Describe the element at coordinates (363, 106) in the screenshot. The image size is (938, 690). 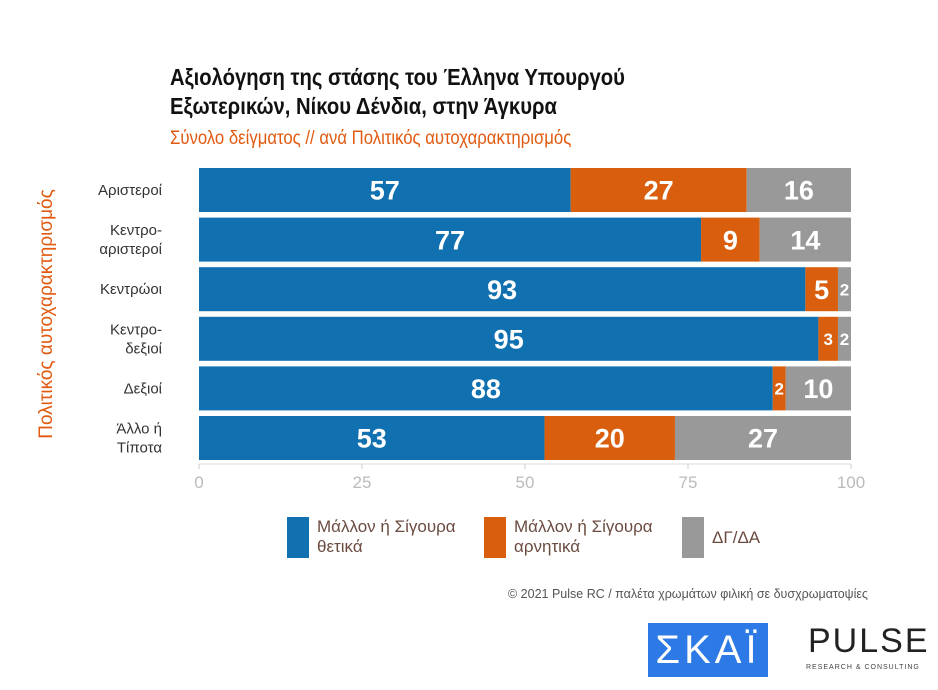
I see `chart-title-line2: Εξωτερικών, Νίκου Δένδια, στην Άγκυρα` at that location.